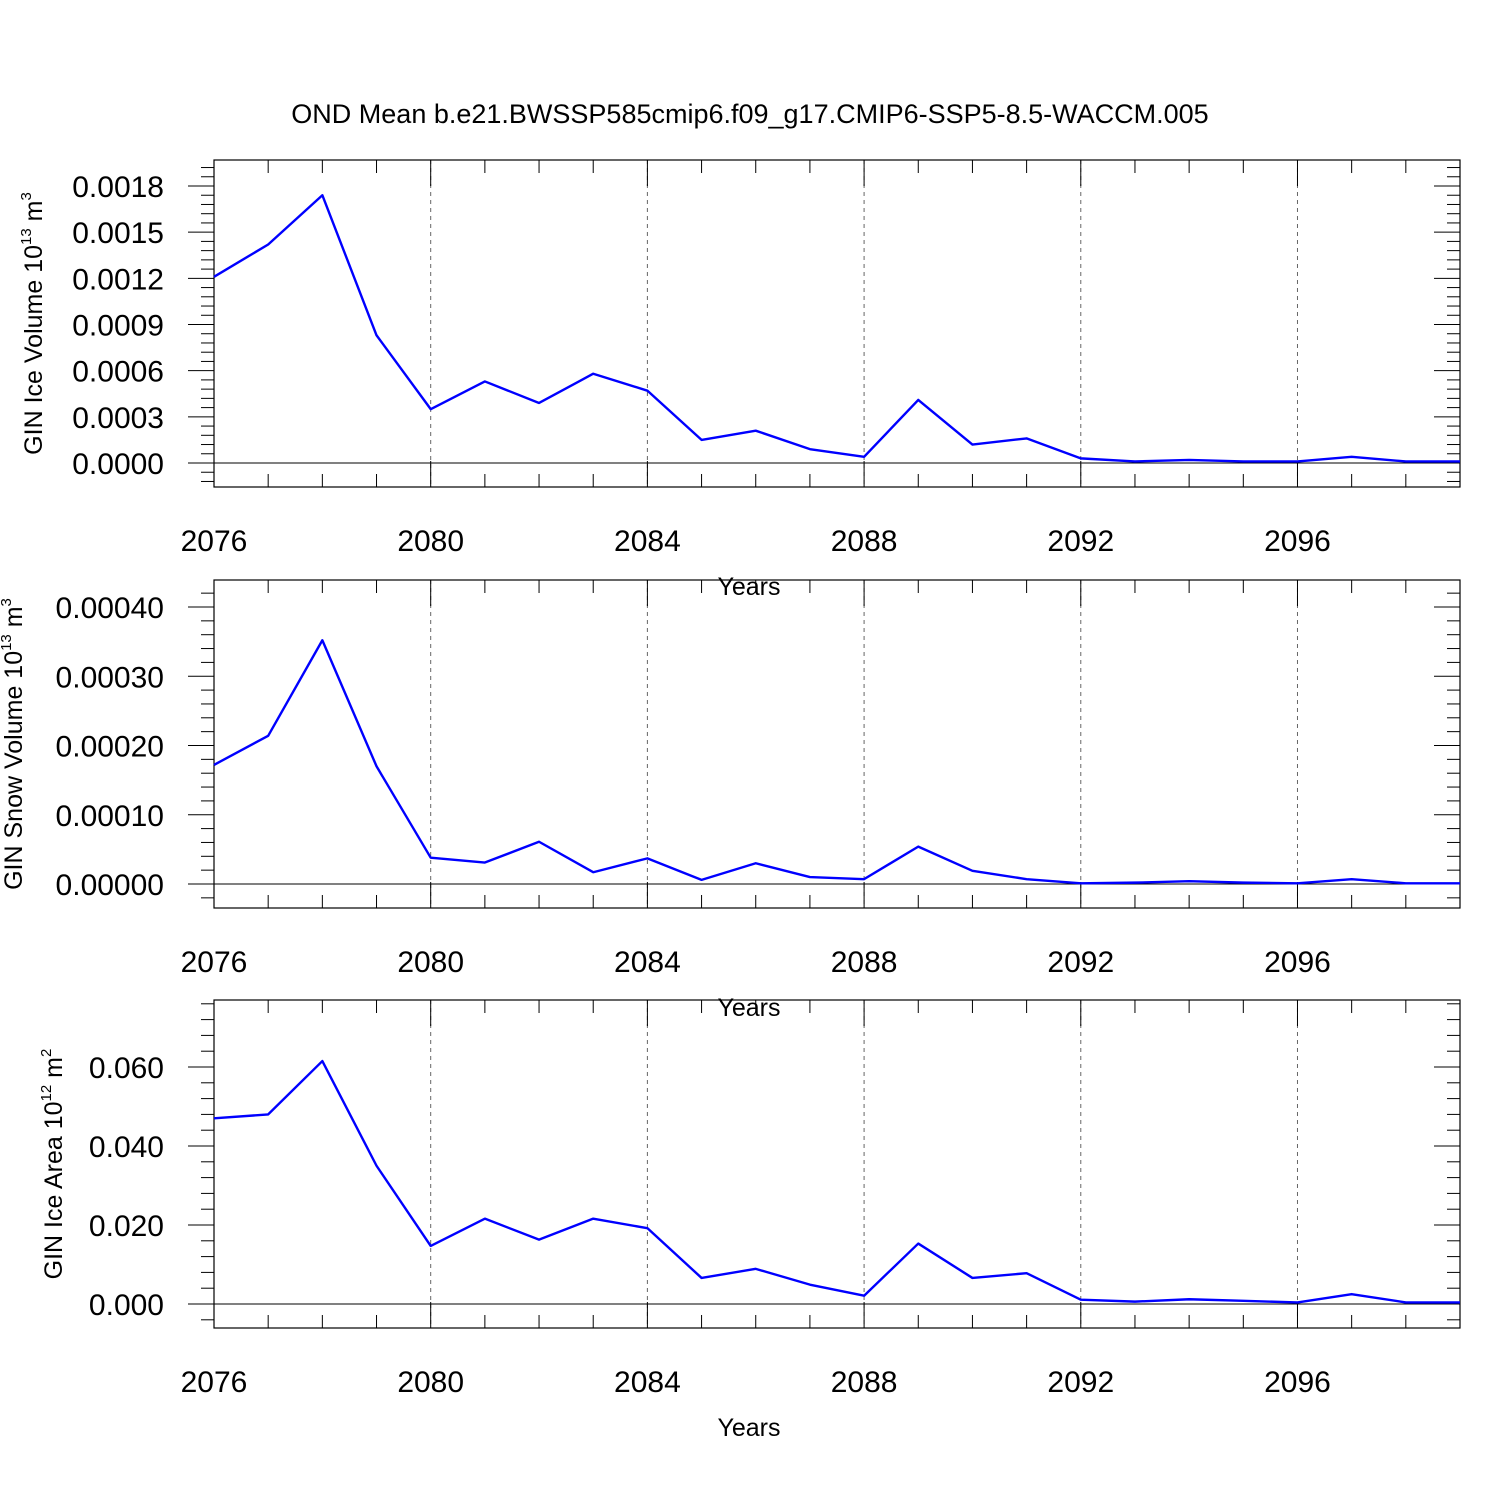  I want to click on y-tick-label: 0.060, so click(126, 1068).